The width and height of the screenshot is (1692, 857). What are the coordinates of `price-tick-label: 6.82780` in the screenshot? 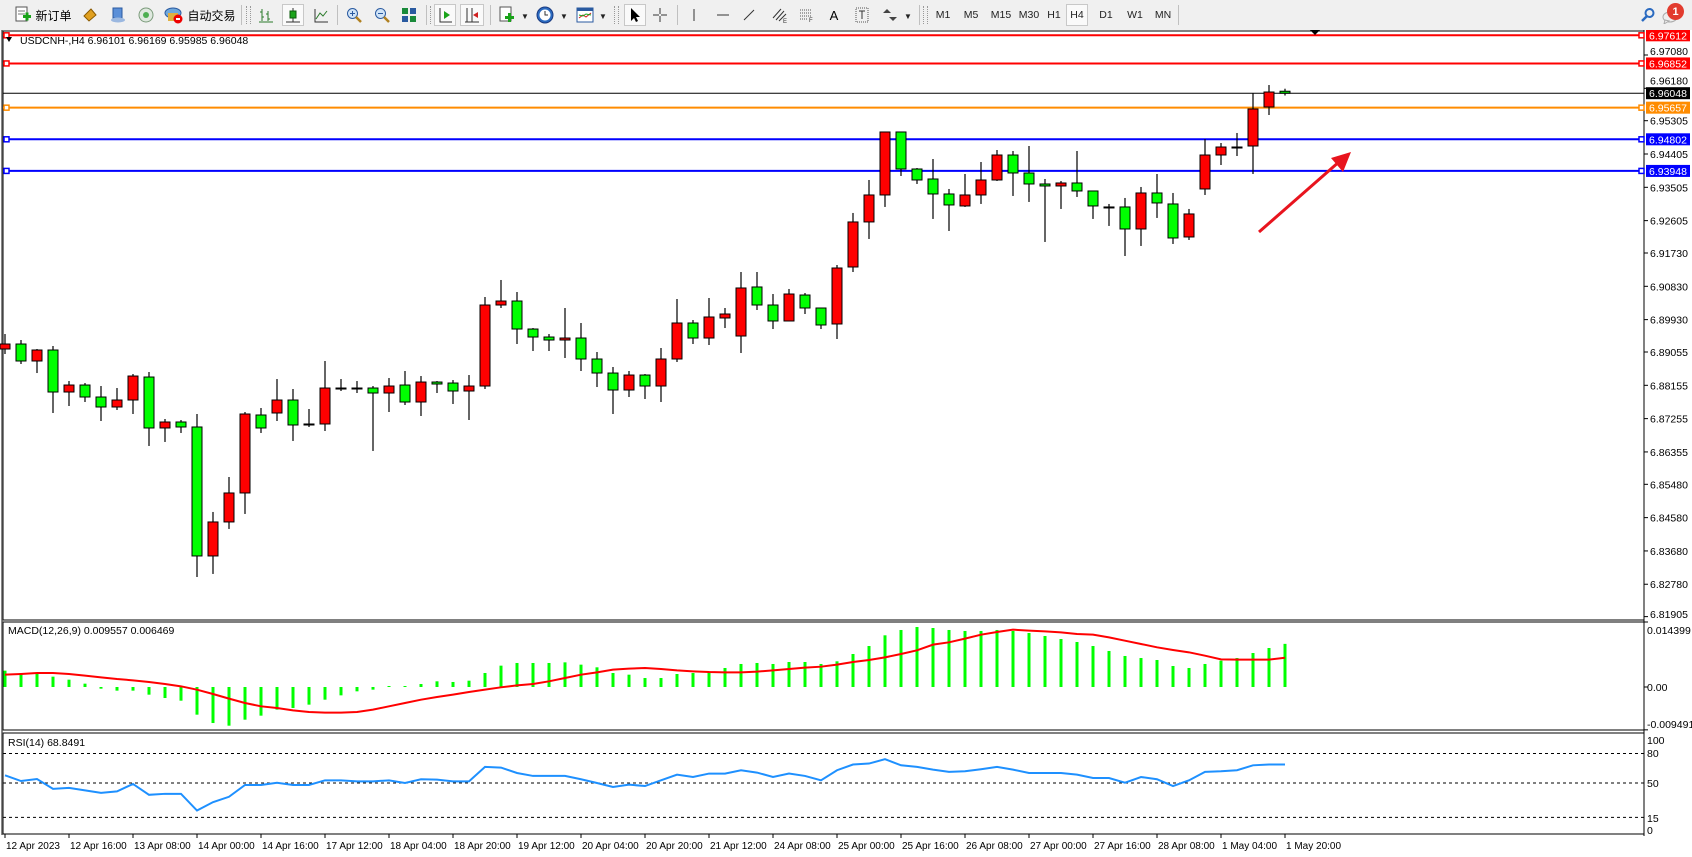 It's located at (1669, 585).